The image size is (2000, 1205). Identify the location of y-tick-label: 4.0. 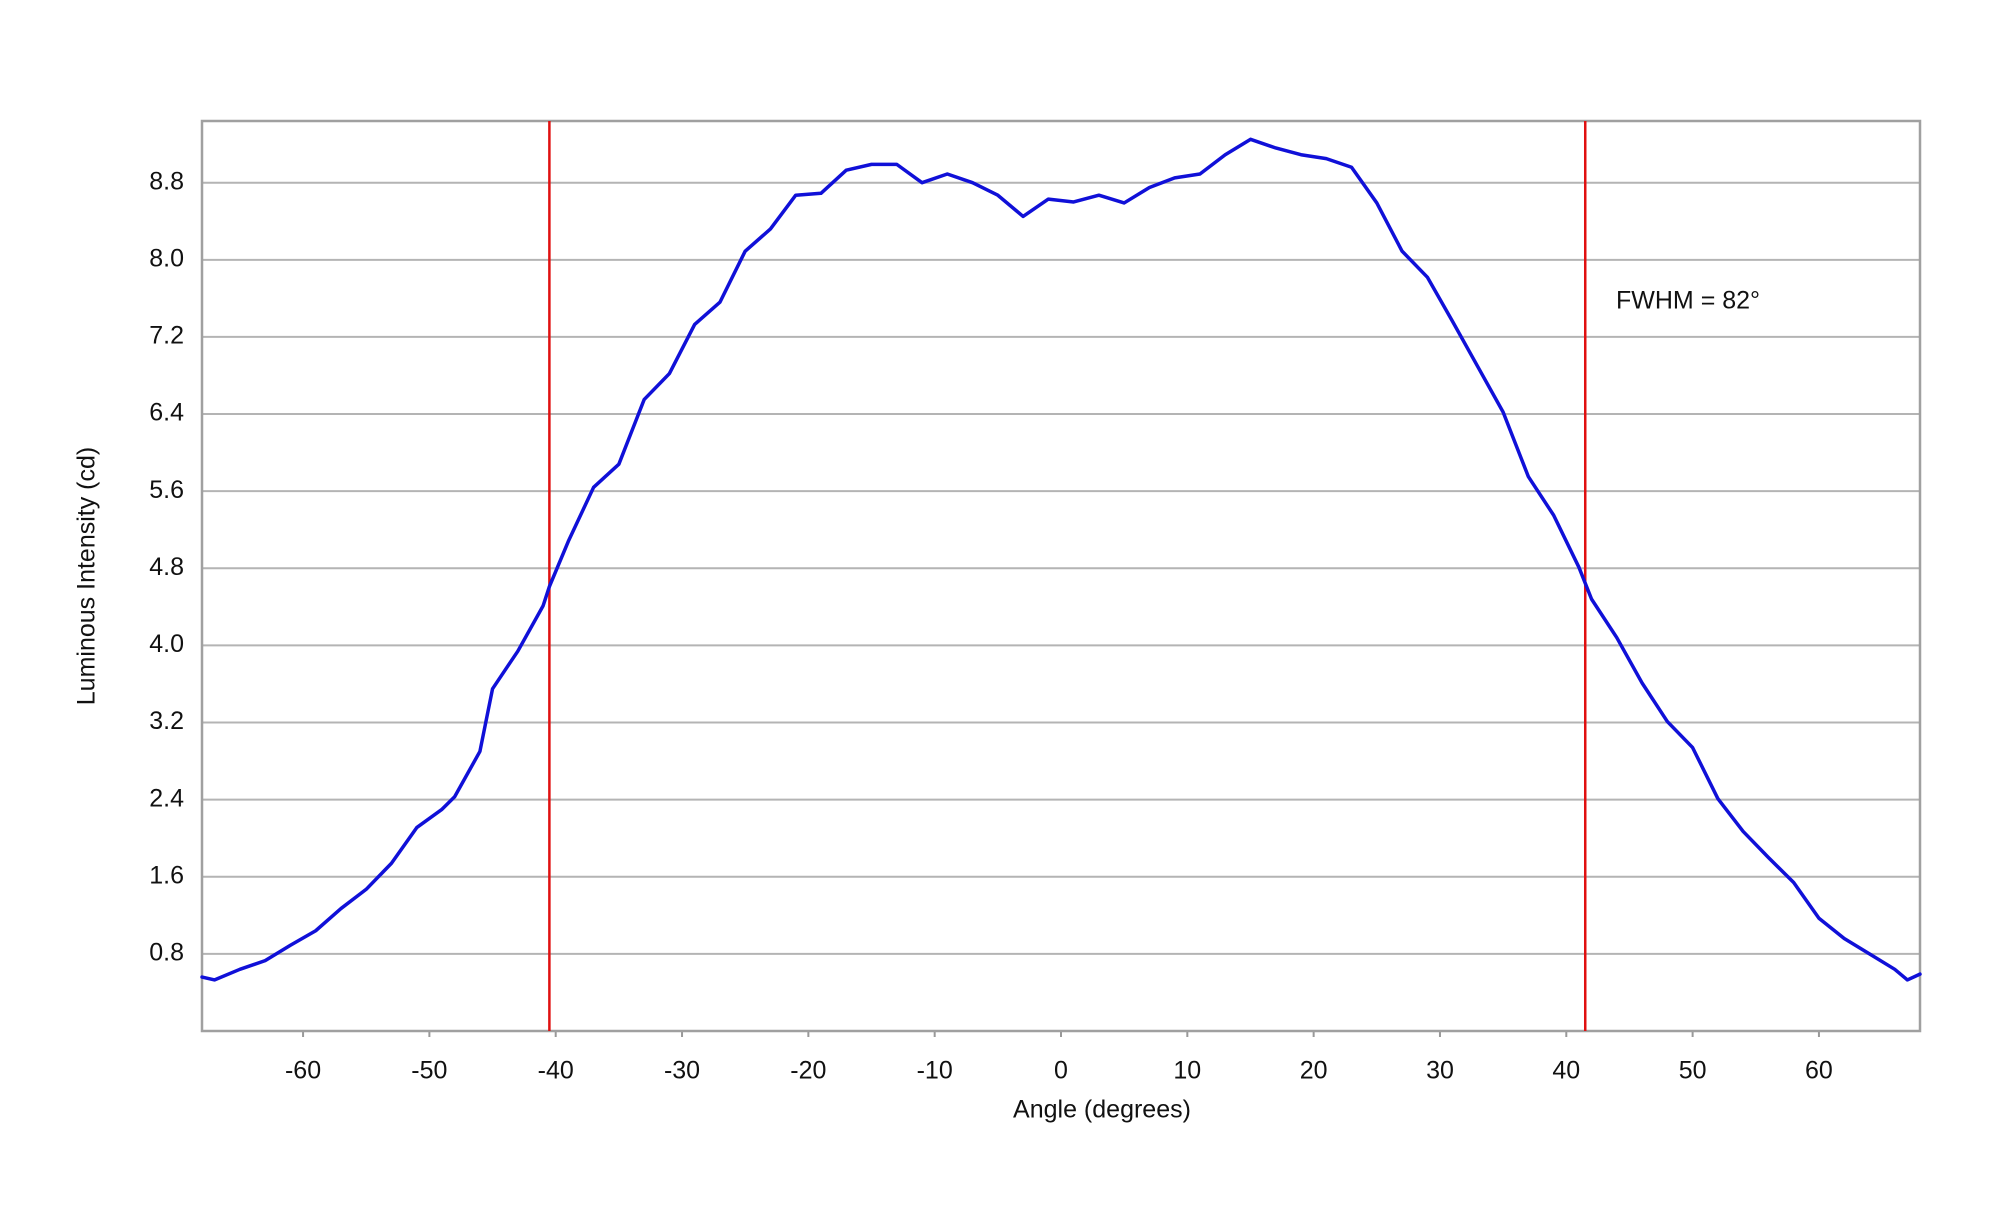
(166, 644).